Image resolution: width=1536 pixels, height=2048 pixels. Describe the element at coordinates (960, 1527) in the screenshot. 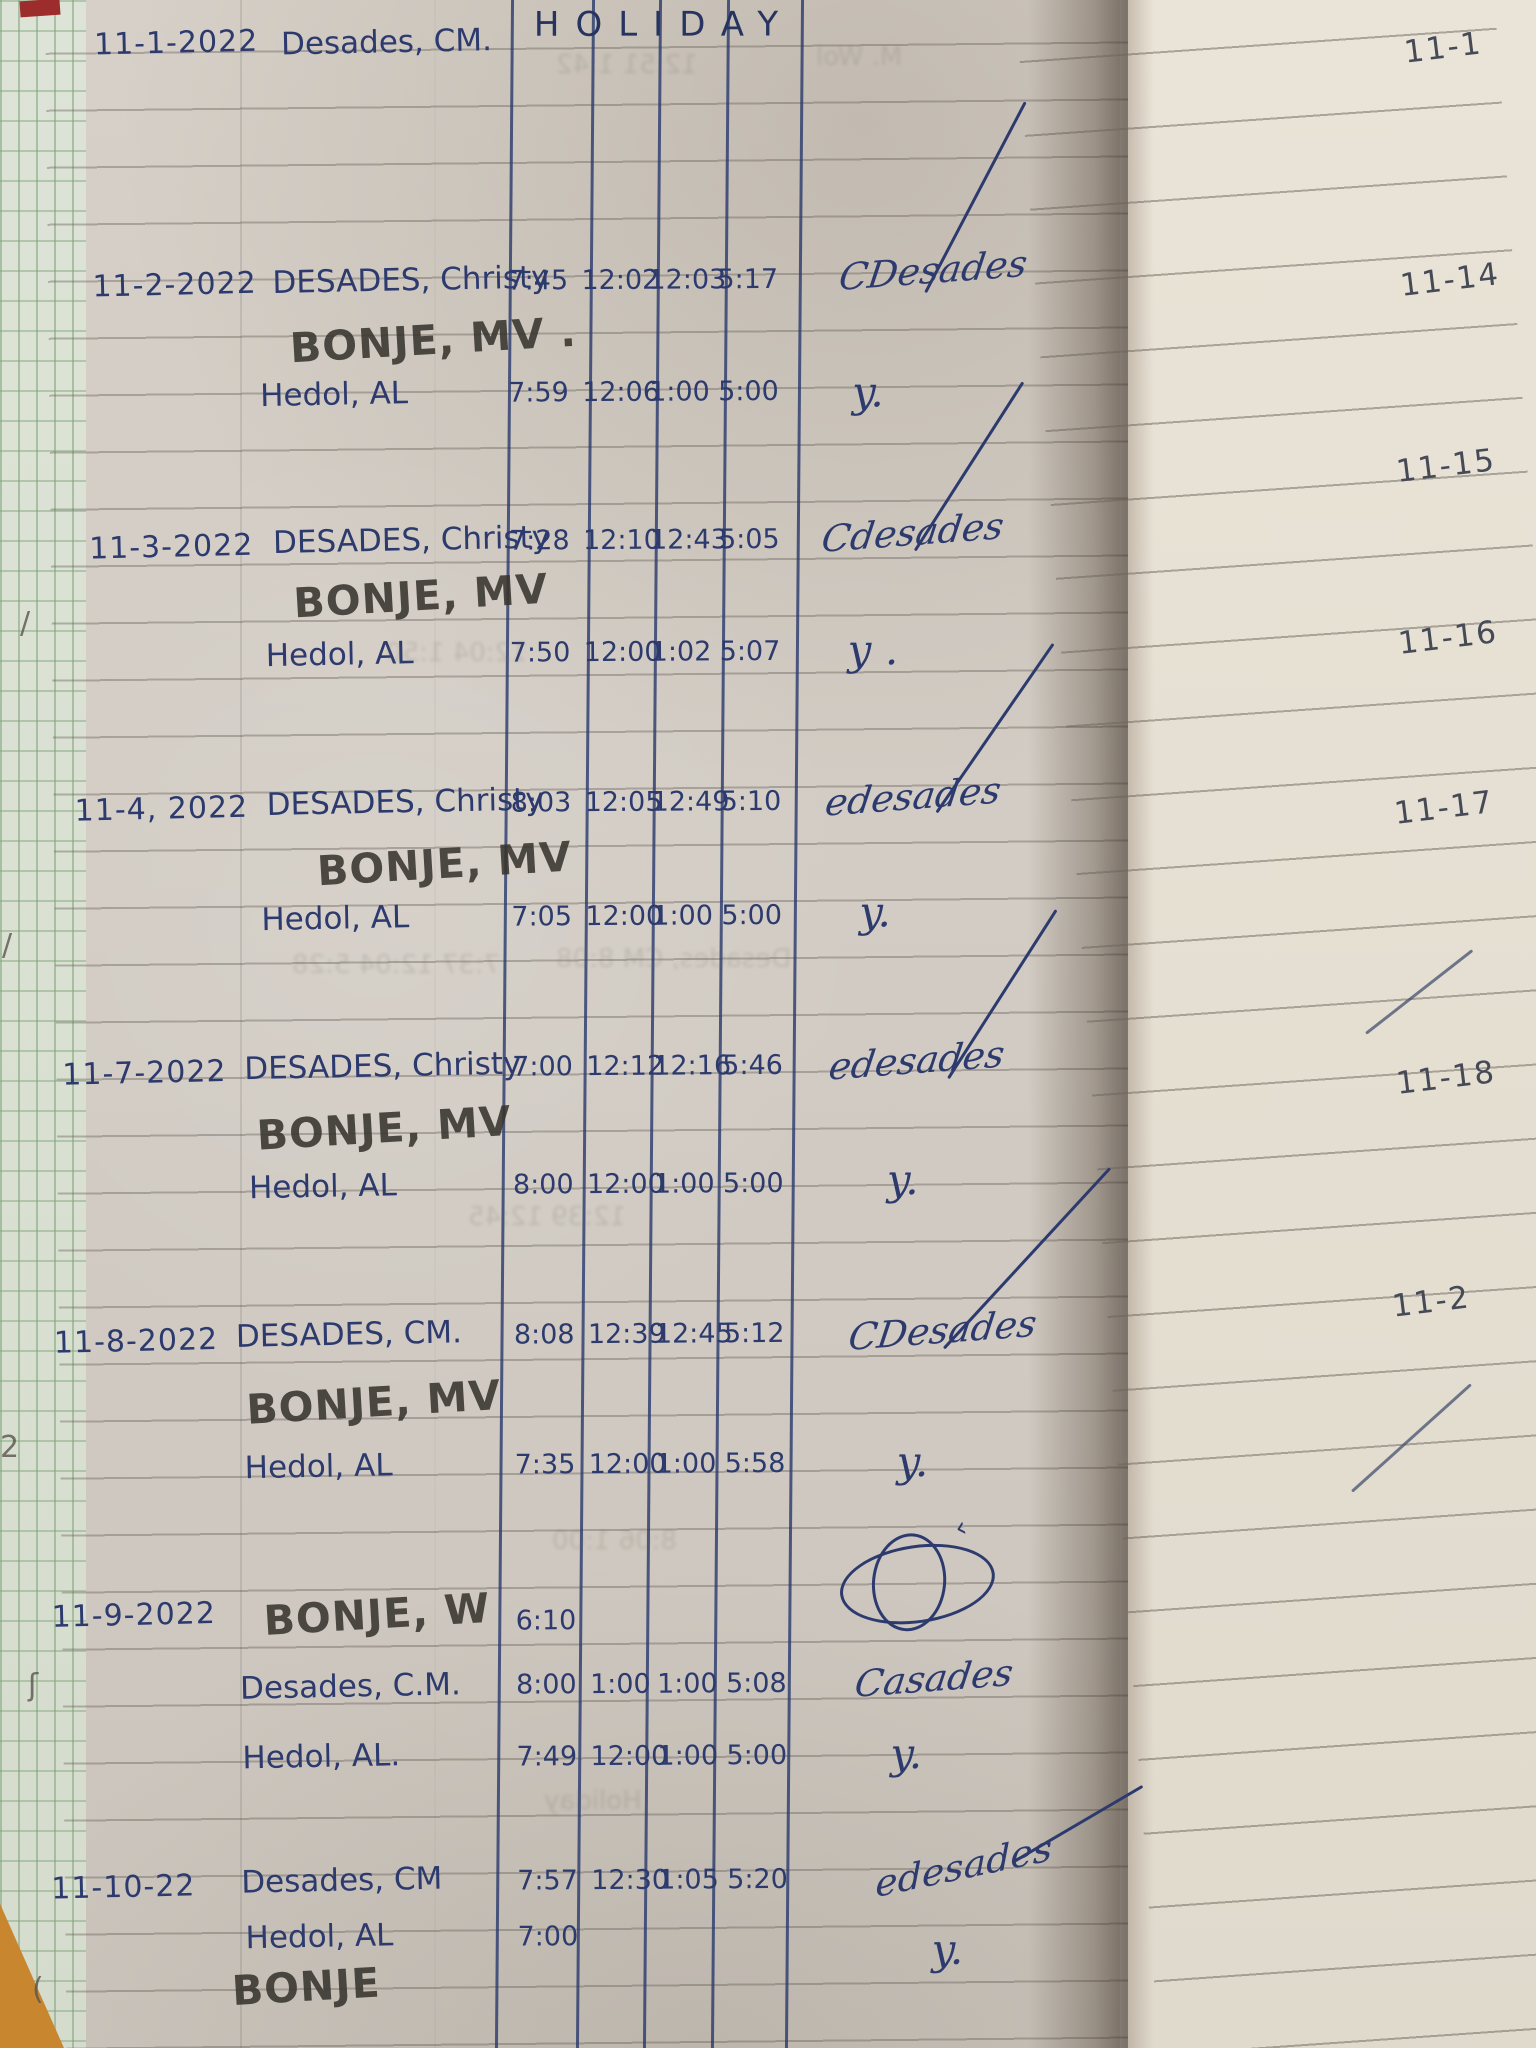

I see `signature-tick: ‹` at that location.